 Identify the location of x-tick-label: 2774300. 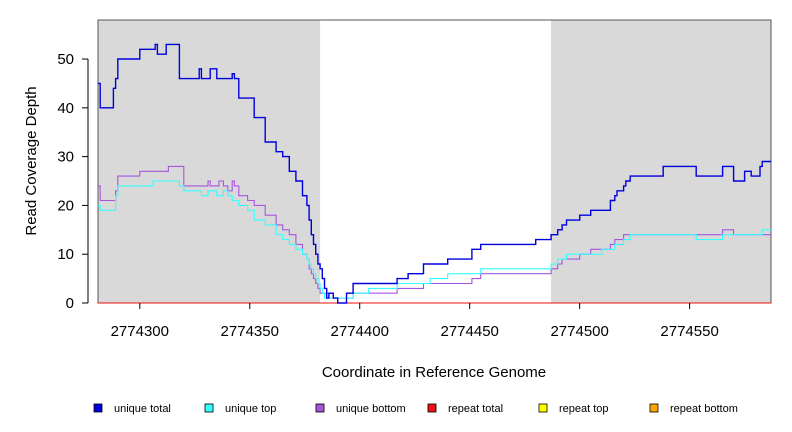
(140, 331).